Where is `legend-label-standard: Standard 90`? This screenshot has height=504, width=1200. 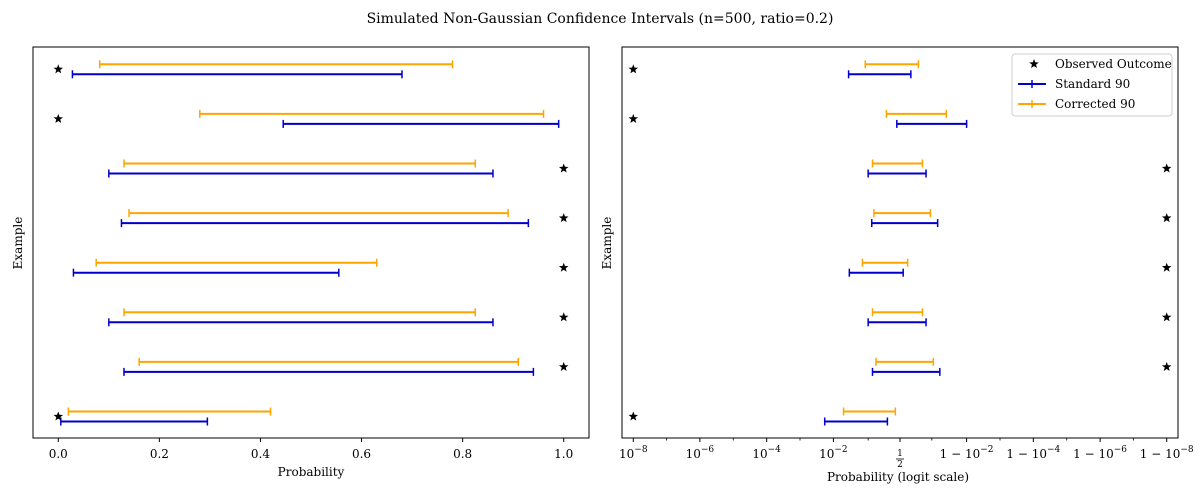 legend-label-standard: Standard 90 is located at coordinates (1092, 84).